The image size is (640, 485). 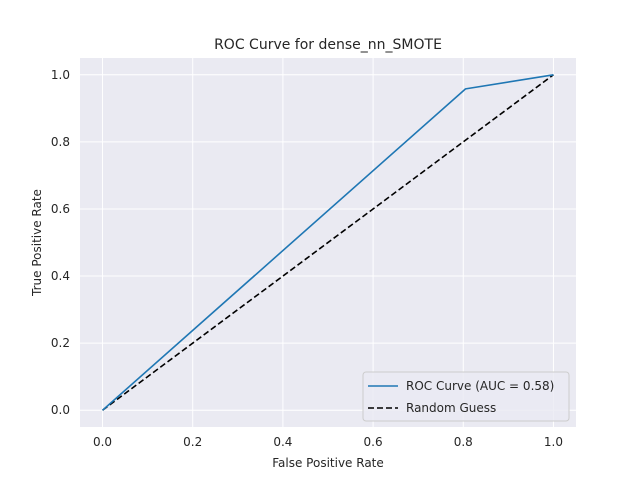 I want to click on chart-title: ROC Curve for dense_nn_SMOTE, so click(x=328, y=45).